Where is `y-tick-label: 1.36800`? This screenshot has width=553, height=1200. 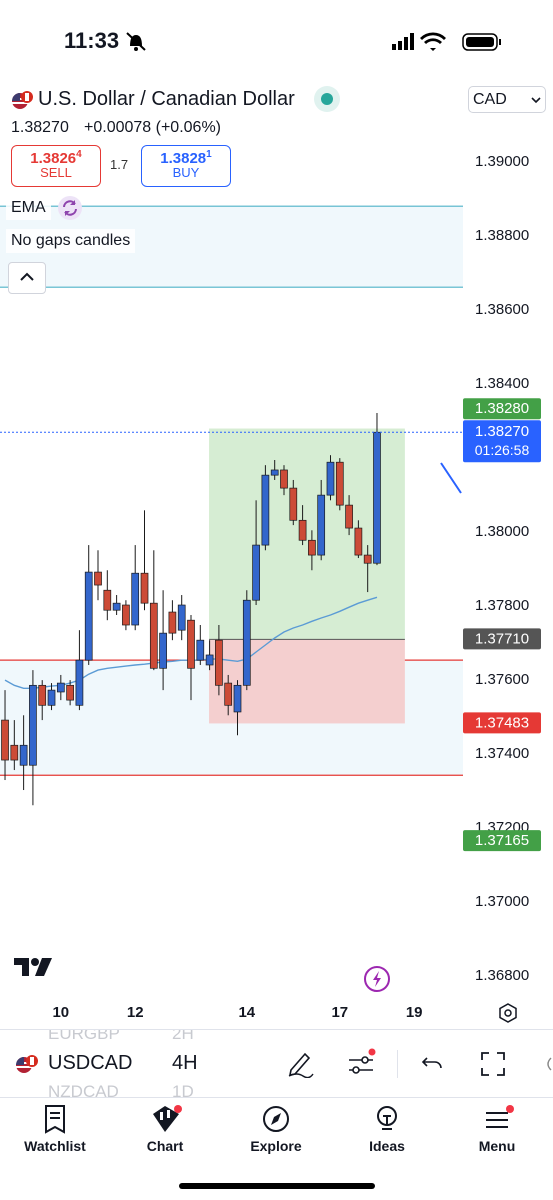
y-tick-label: 1.36800 is located at coordinates (502, 975).